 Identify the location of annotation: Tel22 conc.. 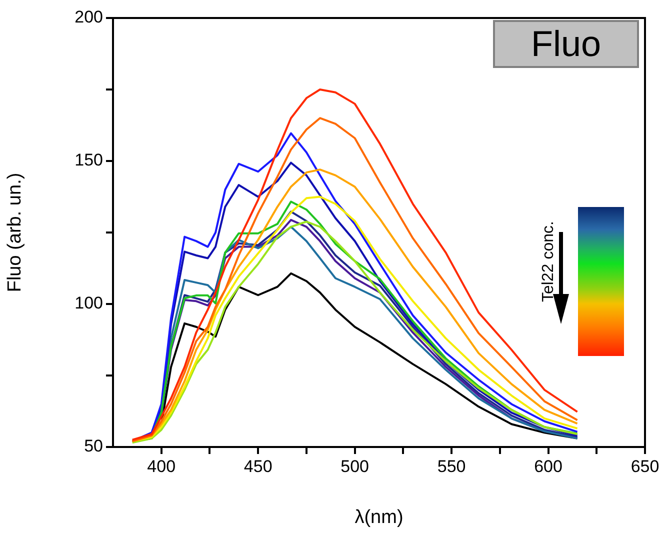
(549, 261).